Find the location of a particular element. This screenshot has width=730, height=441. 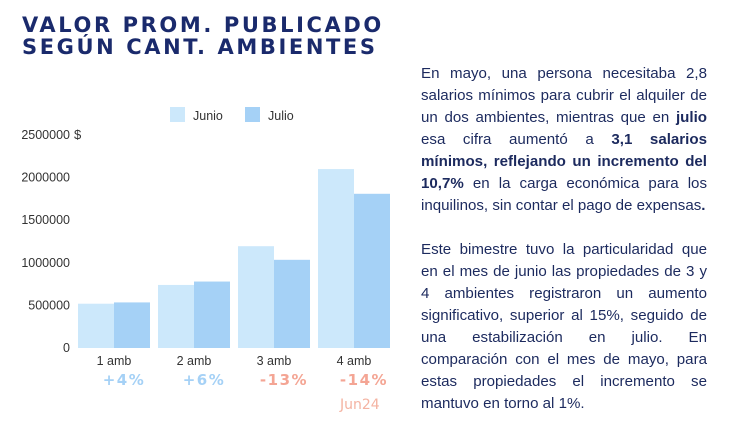

legend-label: Junio is located at coordinates (208, 116).